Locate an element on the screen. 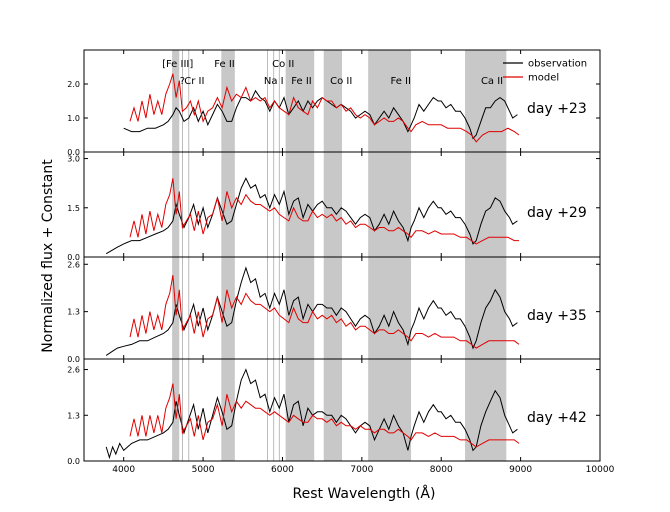 This screenshot has height=512, width=670. ion-label-7: Co II is located at coordinates (341, 81).